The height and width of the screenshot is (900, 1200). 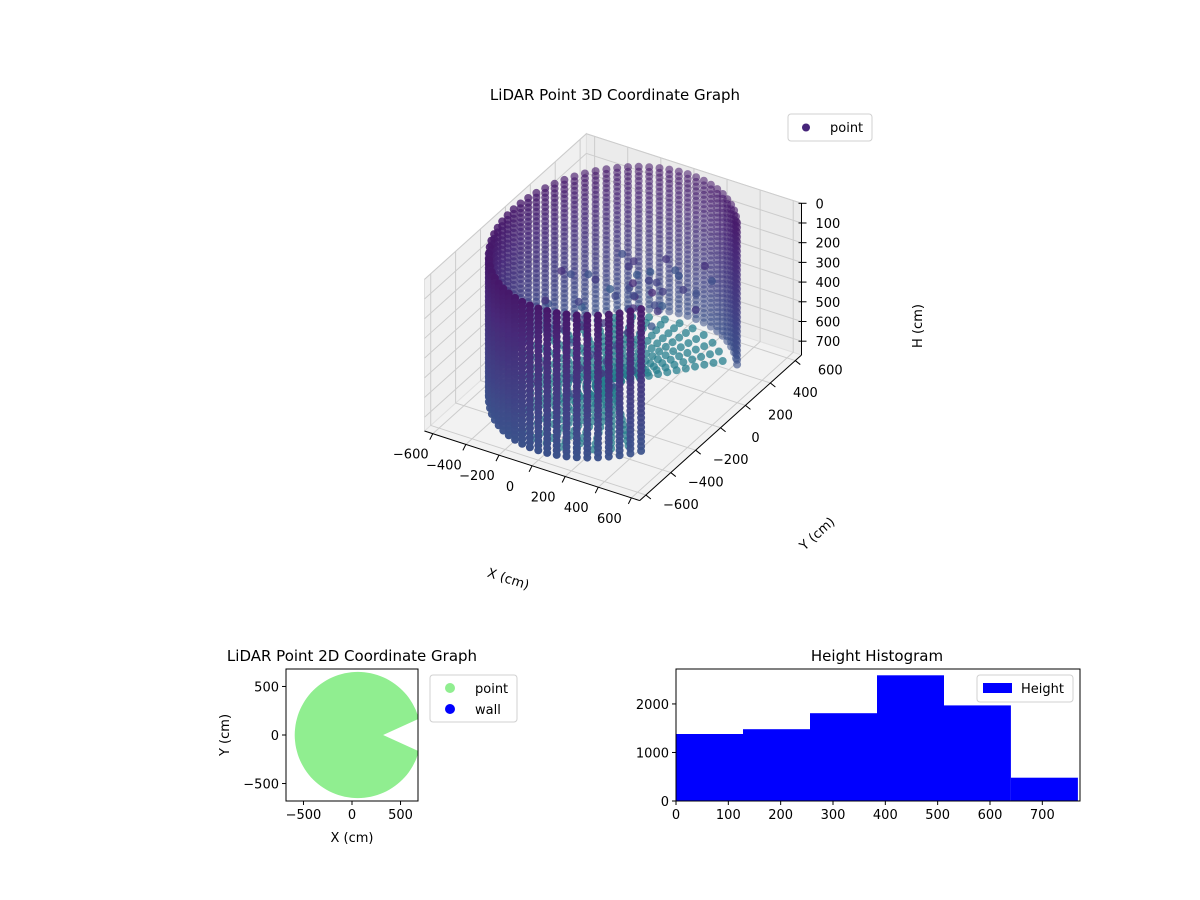 What do you see at coordinates (652, 705) in the screenshot?
I see `histogram-y-tick-label: 2000` at bounding box center [652, 705].